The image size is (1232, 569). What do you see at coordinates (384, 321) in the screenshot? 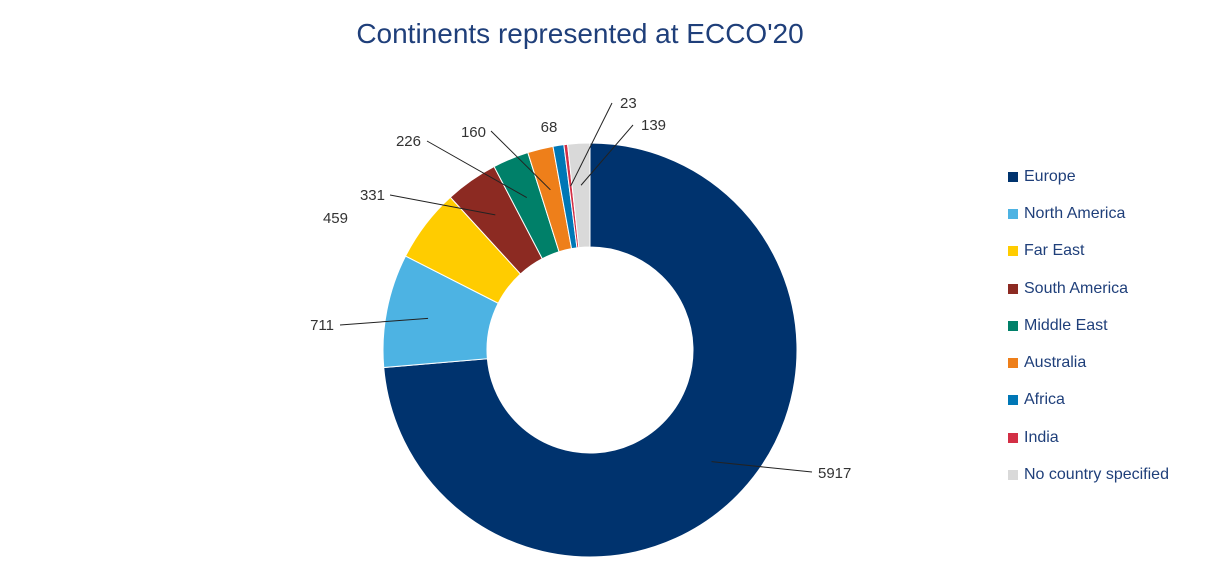
I see `leader-line-north-america` at bounding box center [384, 321].